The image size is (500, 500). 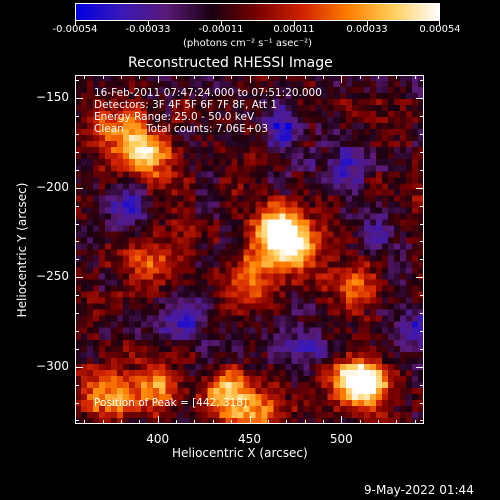 I want to click on colorbar-unit-label: (photons cm⁻² s⁻¹ asec⁻²), so click(x=248, y=43).